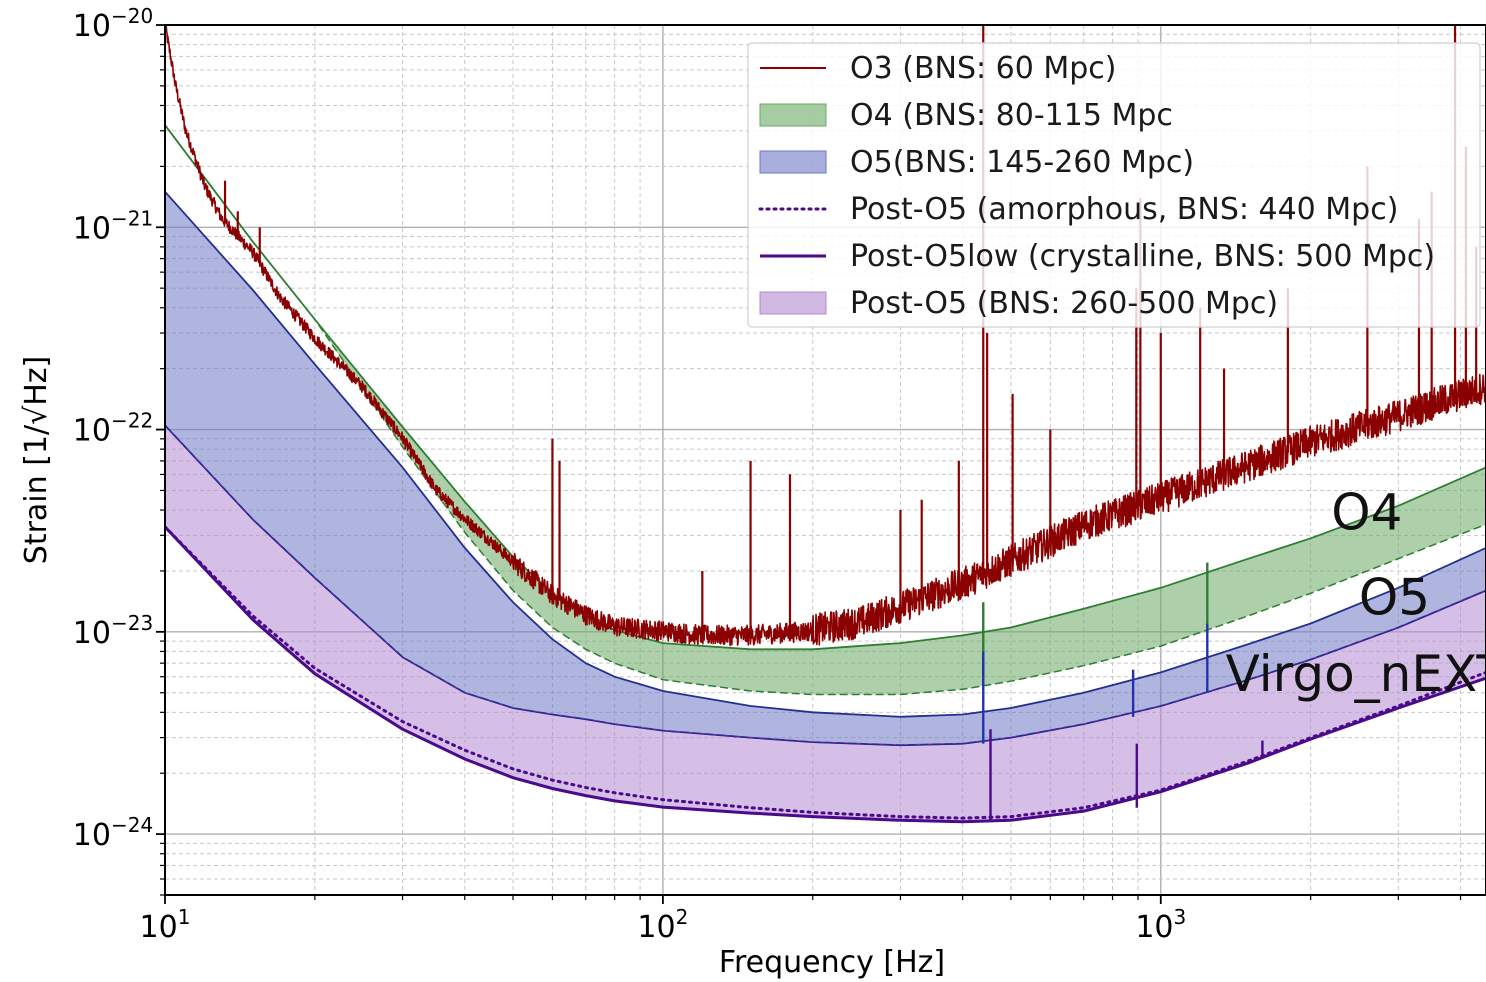 Image resolution: width=1486 pixels, height=982 pixels. I want to click on y-tick-label-exp: −24, so click(132, 825).